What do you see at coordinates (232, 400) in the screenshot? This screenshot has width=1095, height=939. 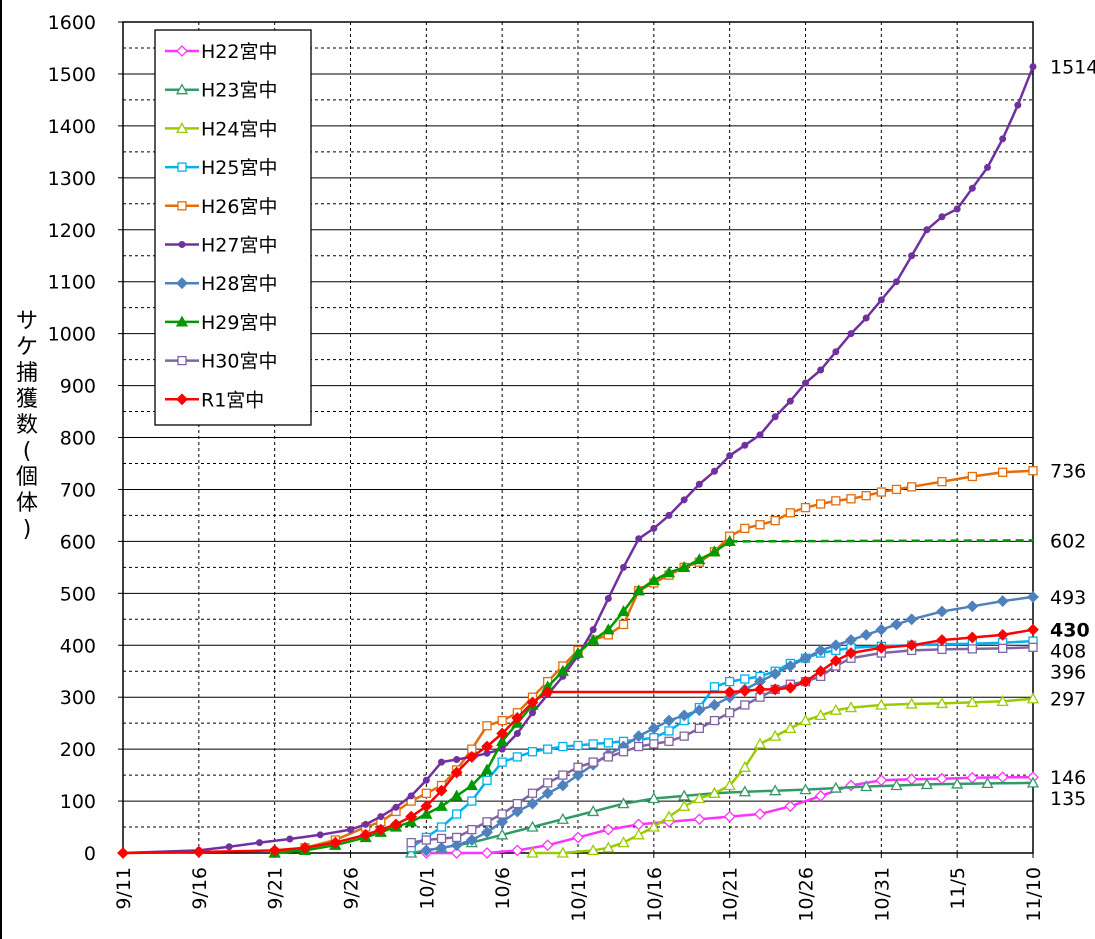 I see `legend-label: R1宮中` at bounding box center [232, 400].